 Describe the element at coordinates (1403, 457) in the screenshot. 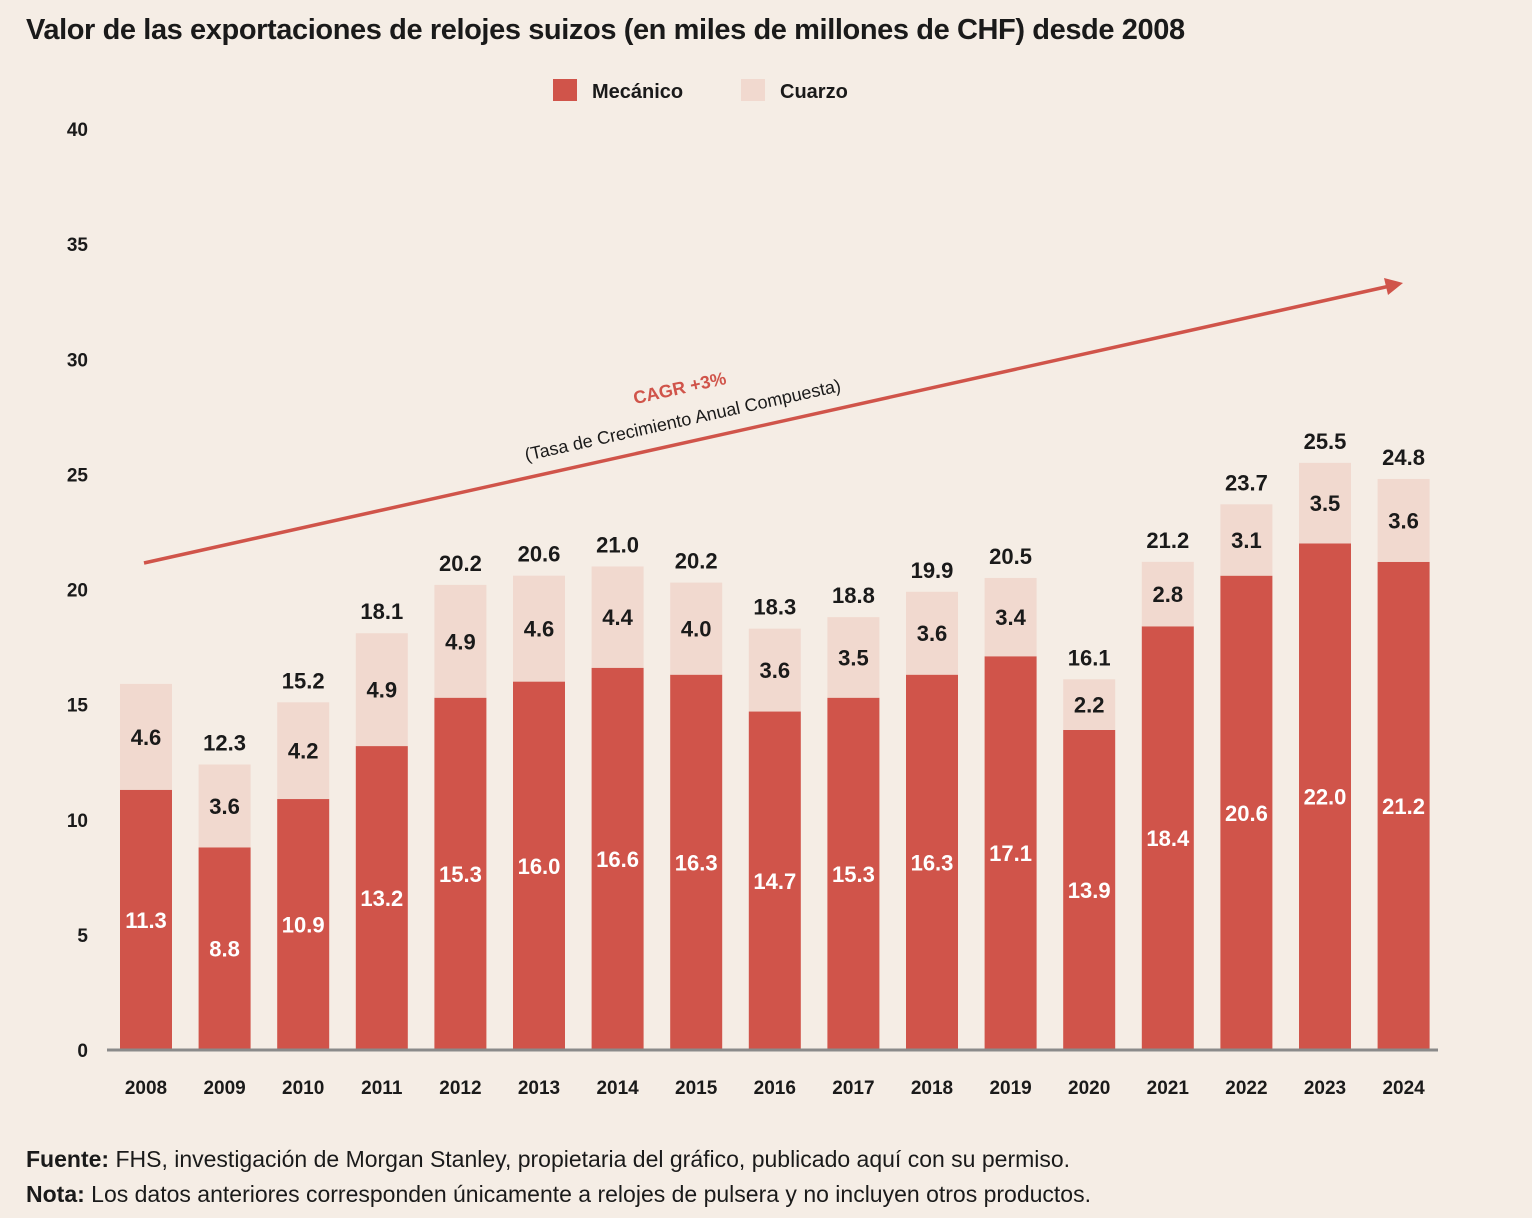

I see `data-label-total: 24.8` at that location.